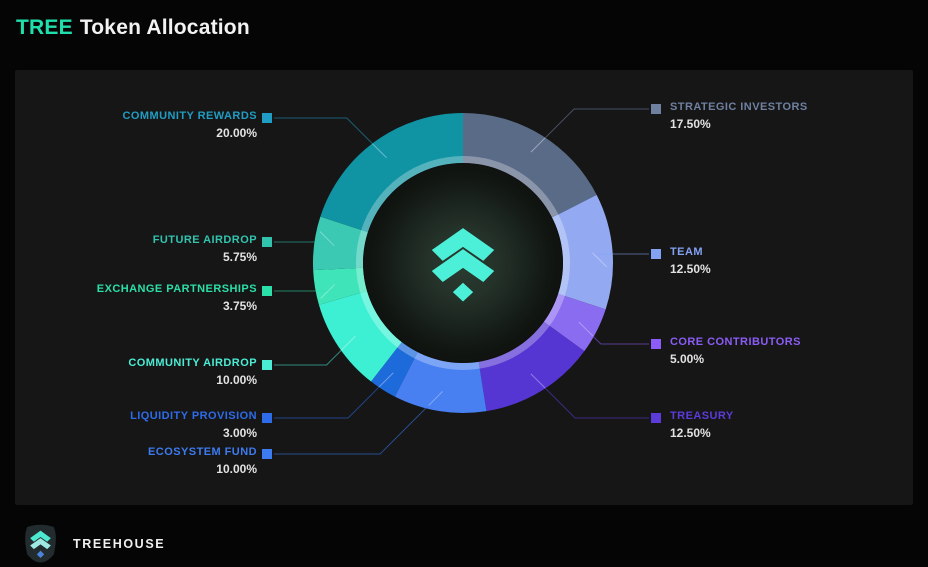 The width and height of the screenshot is (928, 567). What do you see at coordinates (189, 125) in the screenshot?
I see `segment-callout-community-rewards: COMMUNITY REWARDS 20.00%` at bounding box center [189, 125].